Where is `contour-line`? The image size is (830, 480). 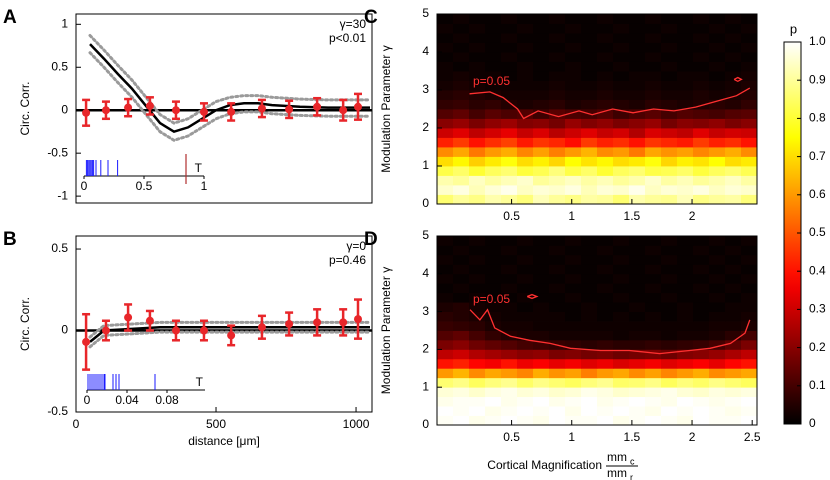 contour-line is located at coordinates (610, 98).